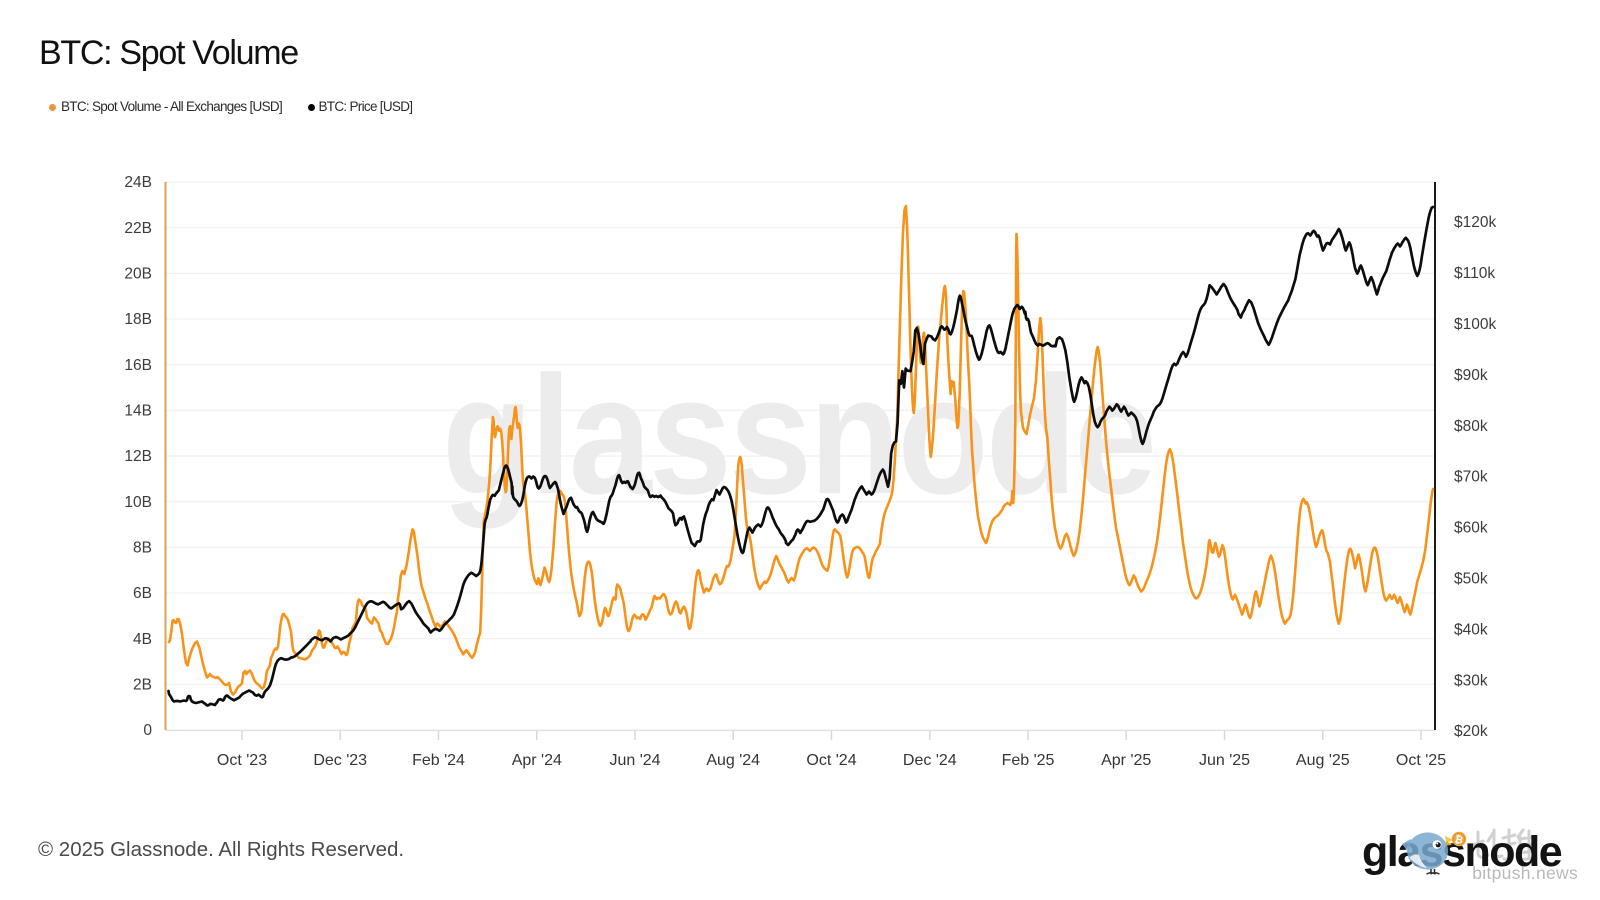 Image resolution: width=1600 pixels, height=900 pixels. I want to click on svg-text: $40k, so click(1471, 629).